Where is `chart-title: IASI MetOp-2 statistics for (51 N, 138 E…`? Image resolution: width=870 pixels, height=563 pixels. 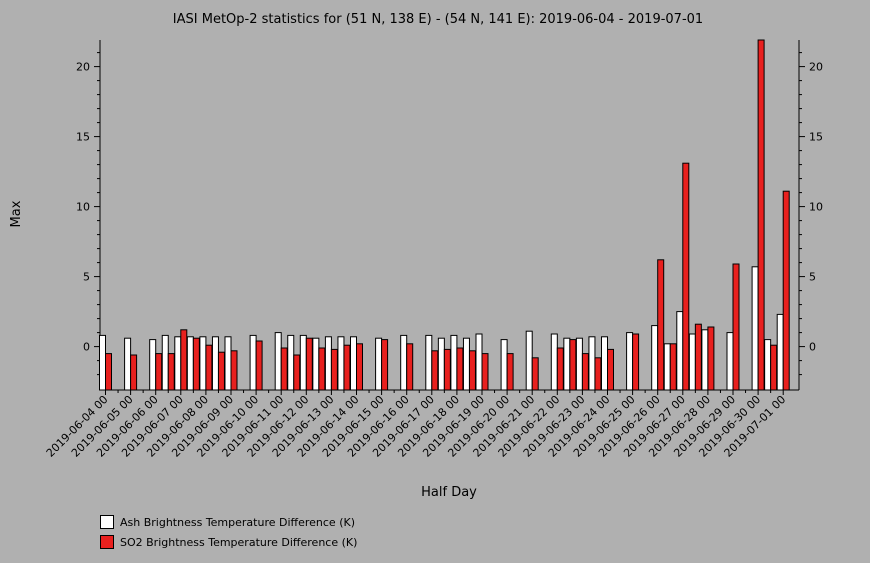
chart-title: IASI MetOp-2 statistics for (51 N, 138 E… is located at coordinates (438, 19).